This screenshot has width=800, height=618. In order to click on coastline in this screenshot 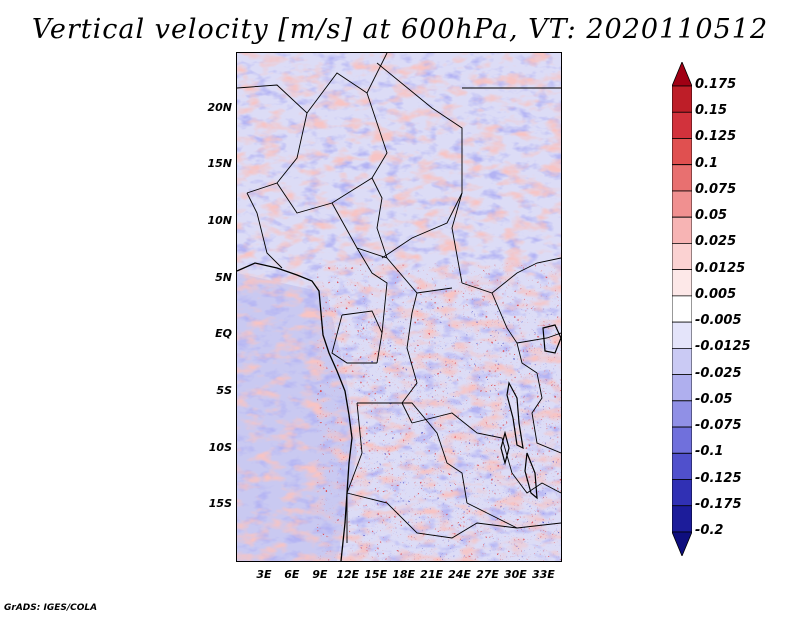, I will do `click(295, 411)`.